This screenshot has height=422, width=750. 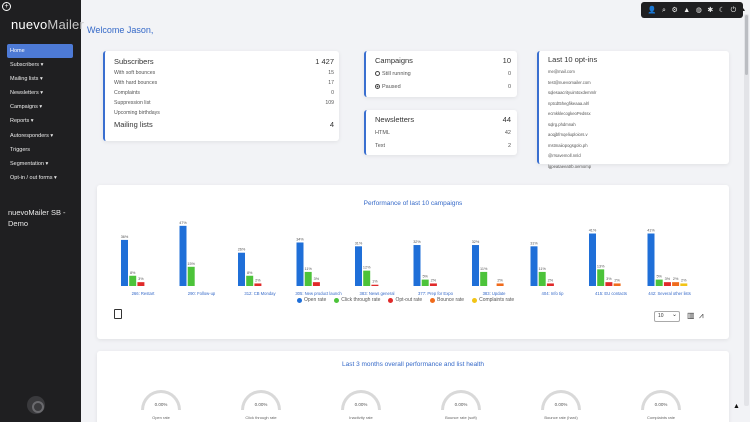 I want to click on html-row: HTML 42, so click(x=443, y=132).